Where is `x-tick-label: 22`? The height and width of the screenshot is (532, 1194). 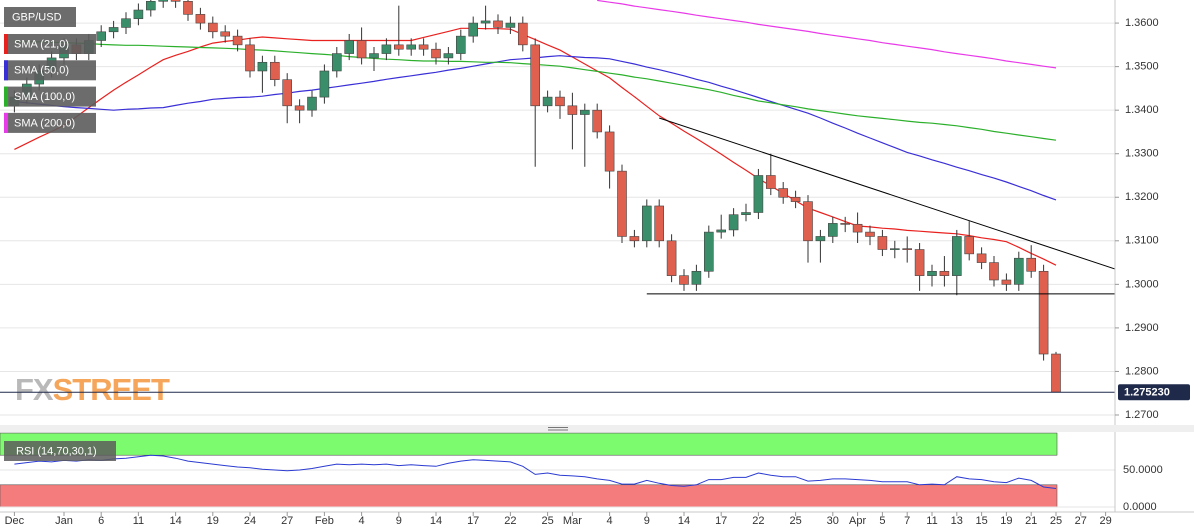 x-tick-label: 22 is located at coordinates (510, 521).